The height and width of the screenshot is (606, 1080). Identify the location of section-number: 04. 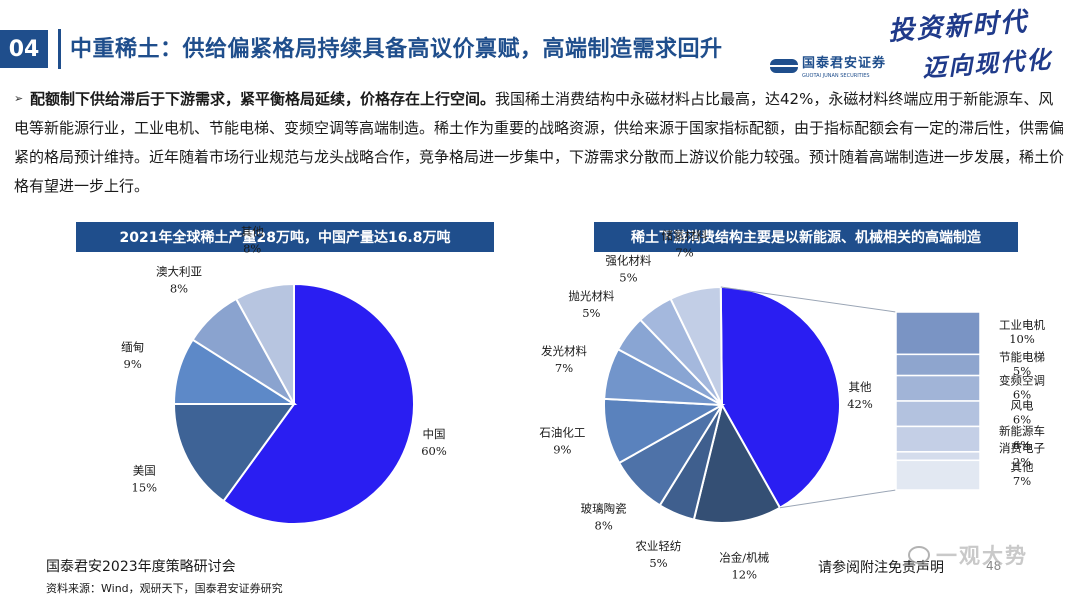
(24, 49).